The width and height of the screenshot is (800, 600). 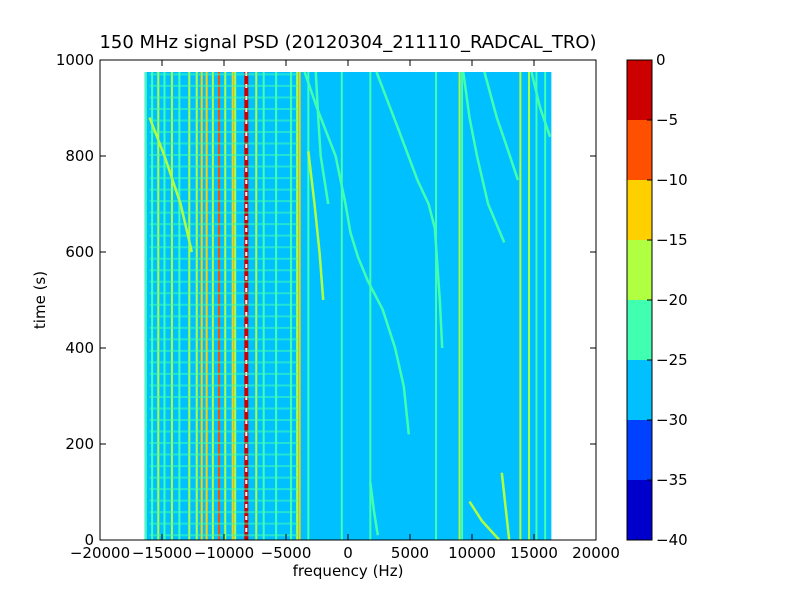 I want to click on y-tick-label: 800, so click(x=79, y=156).